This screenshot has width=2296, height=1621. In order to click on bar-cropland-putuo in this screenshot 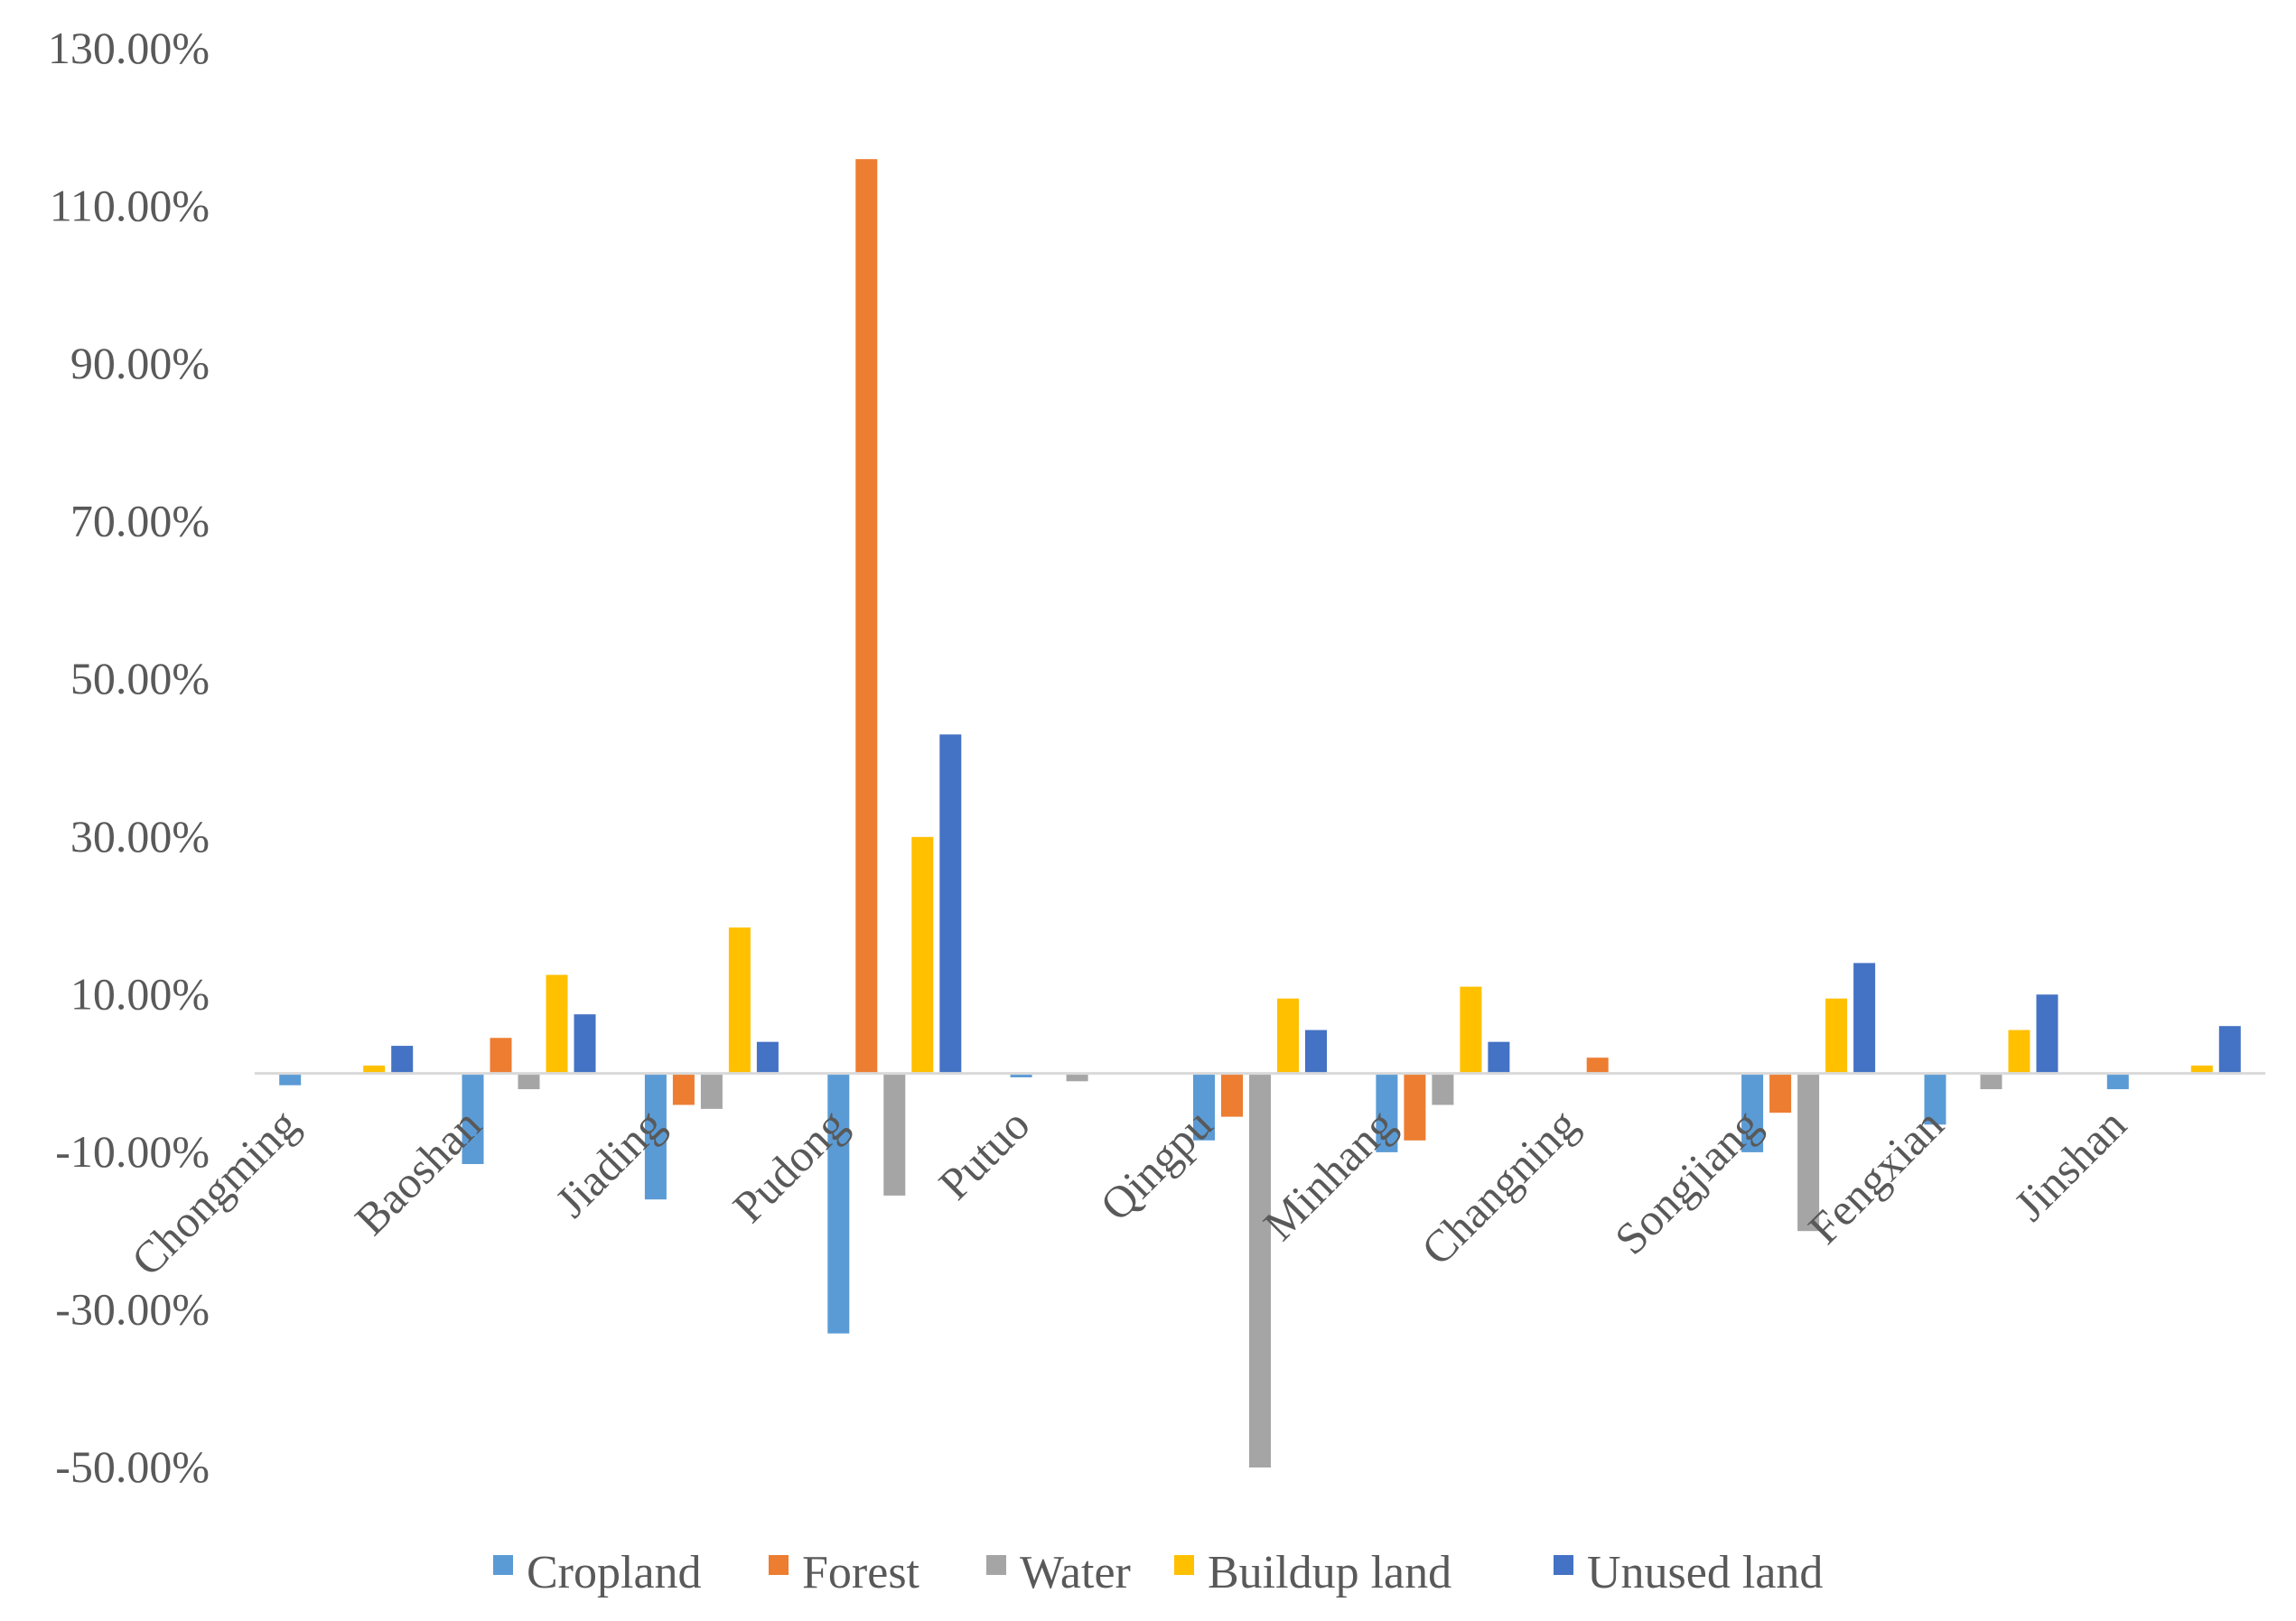, I will do `click(1021, 1075)`.